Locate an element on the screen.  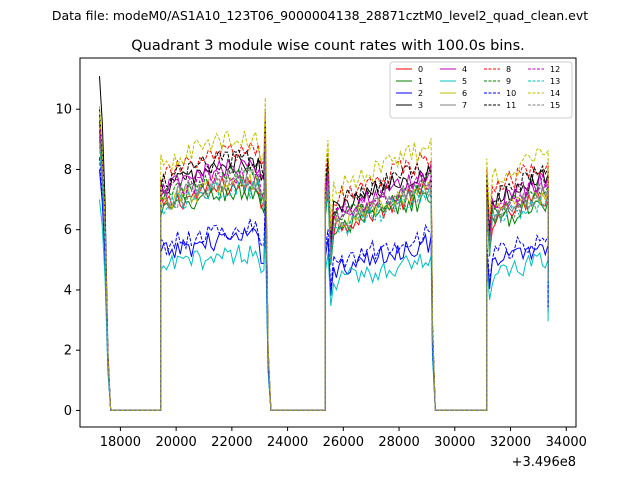
x-tick-label: 18000 is located at coordinates (120, 442).